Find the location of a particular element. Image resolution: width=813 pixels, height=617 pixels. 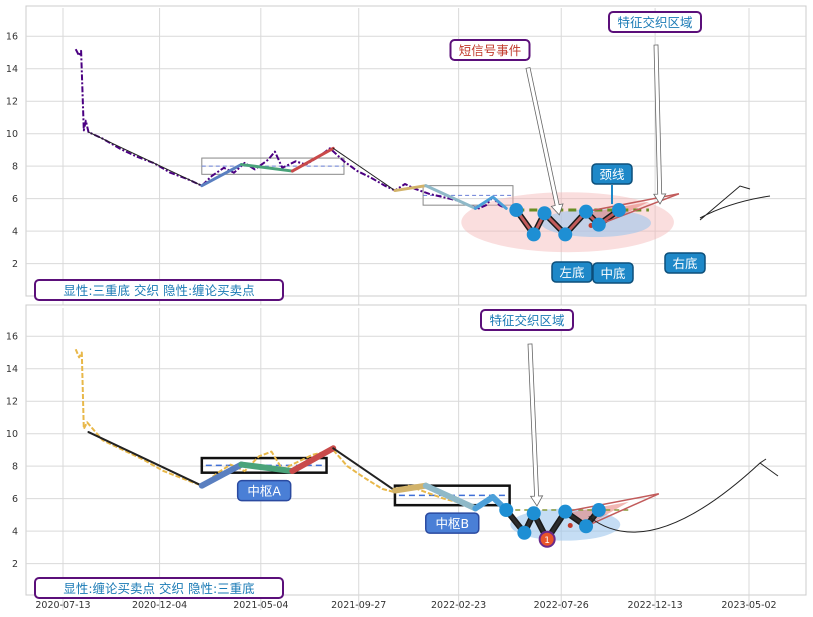

short-signal-label: 短信号事件 is located at coordinates (490, 50).